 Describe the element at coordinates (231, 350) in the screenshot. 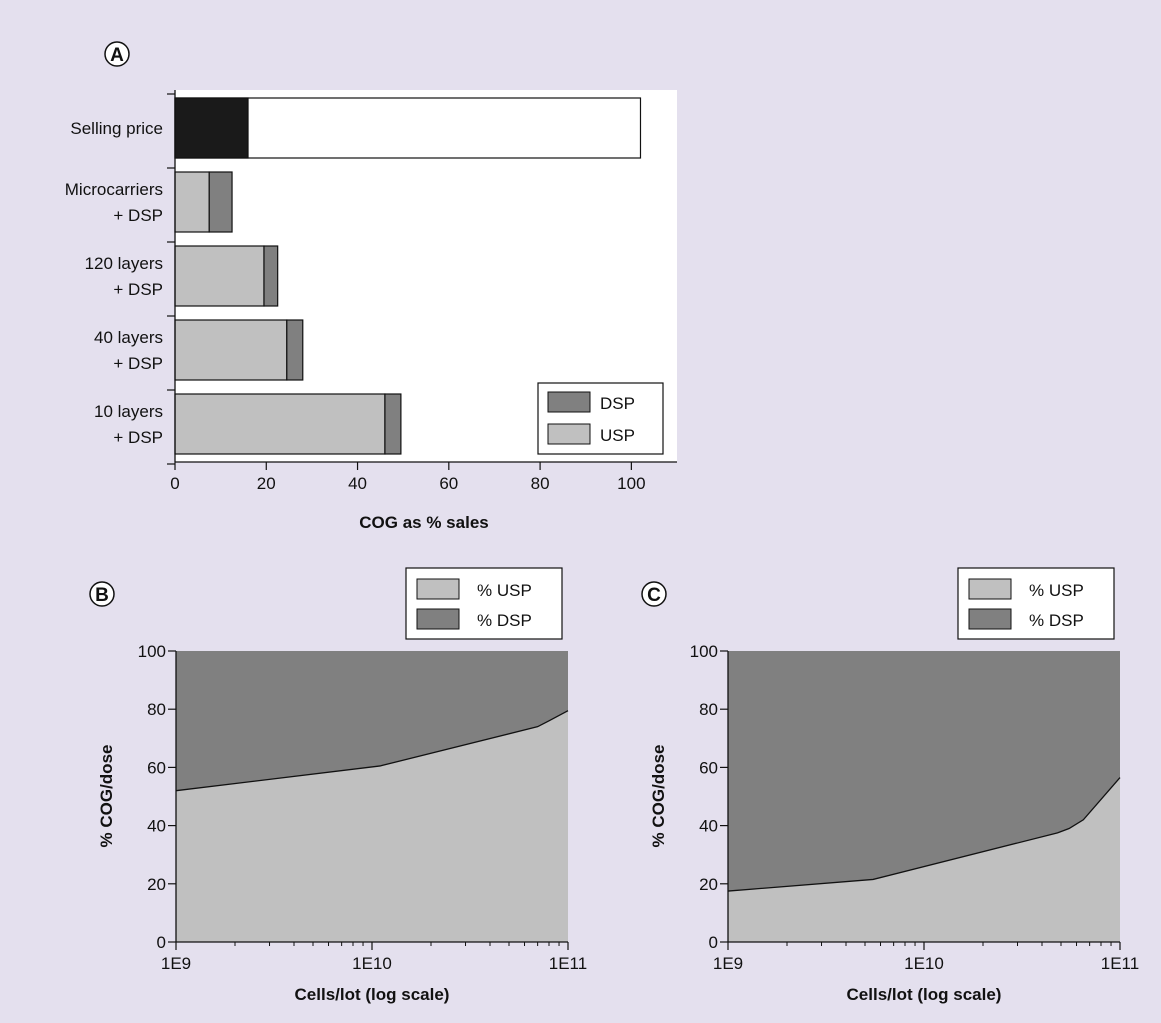

I see `bar-40-layers-dsp-usp` at that location.